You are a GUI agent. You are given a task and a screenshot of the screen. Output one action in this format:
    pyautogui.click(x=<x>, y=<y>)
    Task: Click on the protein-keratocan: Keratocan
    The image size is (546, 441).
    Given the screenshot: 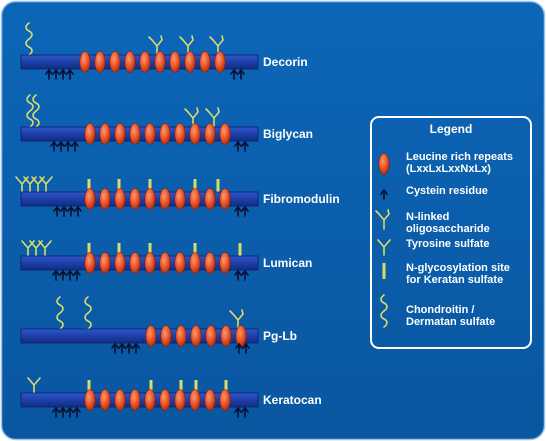 What is the action you would take?
    pyautogui.click(x=171, y=397)
    